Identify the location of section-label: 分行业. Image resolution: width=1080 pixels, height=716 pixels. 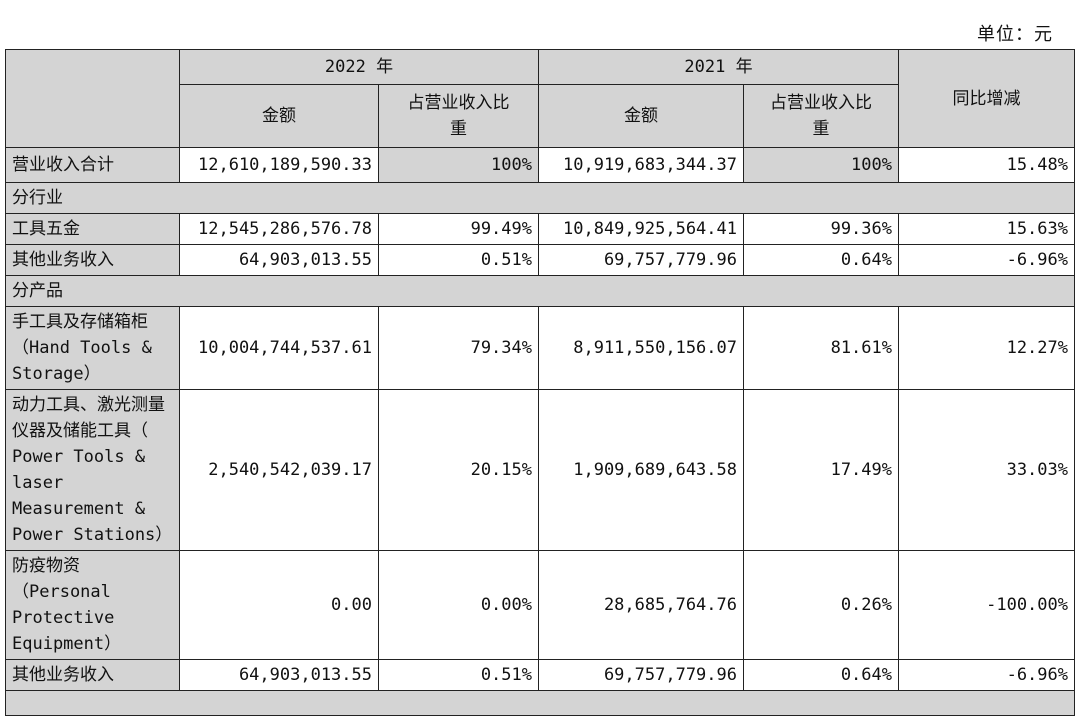
(540, 198).